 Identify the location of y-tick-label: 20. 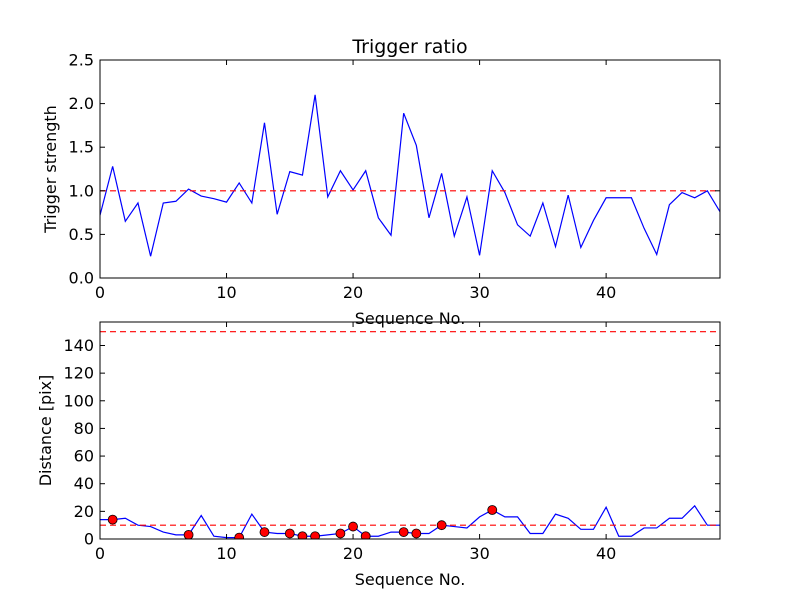
(84, 511).